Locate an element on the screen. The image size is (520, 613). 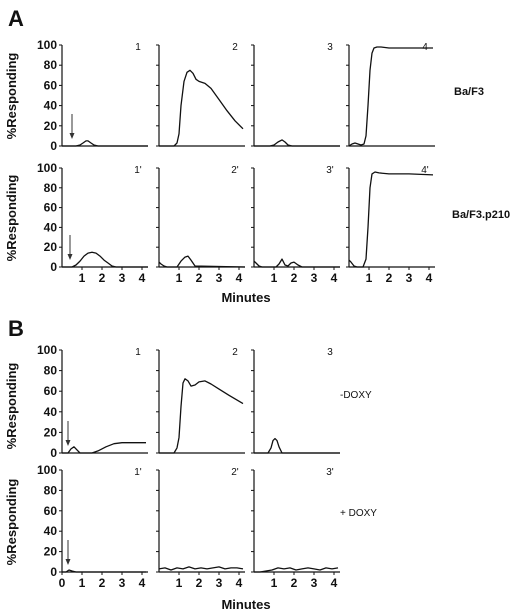
panel-label: 3 is located at coordinates (330, 352).